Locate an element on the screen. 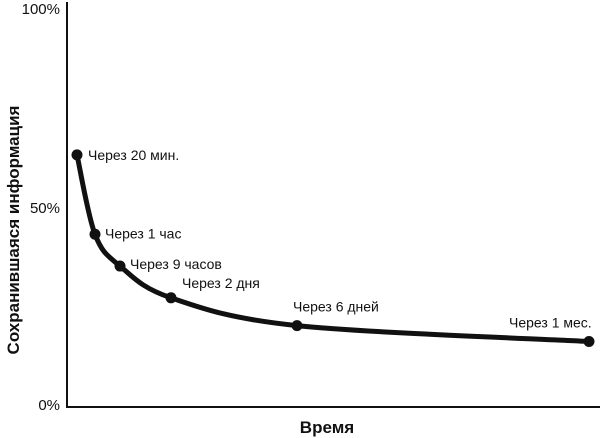 The height and width of the screenshot is (438, 600). data-label: Через 20 мин. is located at coordinates (133, 155).